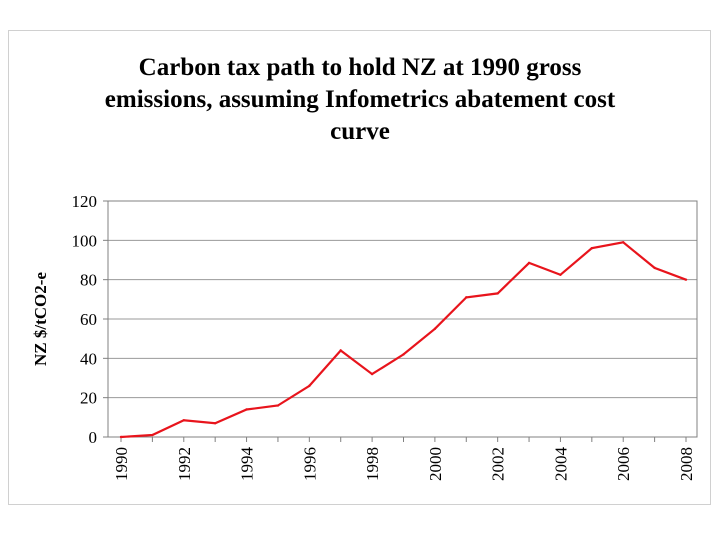 The height and width of the screenshot is (540, 720). I want to click on data-point-1997, so click(340, 350).